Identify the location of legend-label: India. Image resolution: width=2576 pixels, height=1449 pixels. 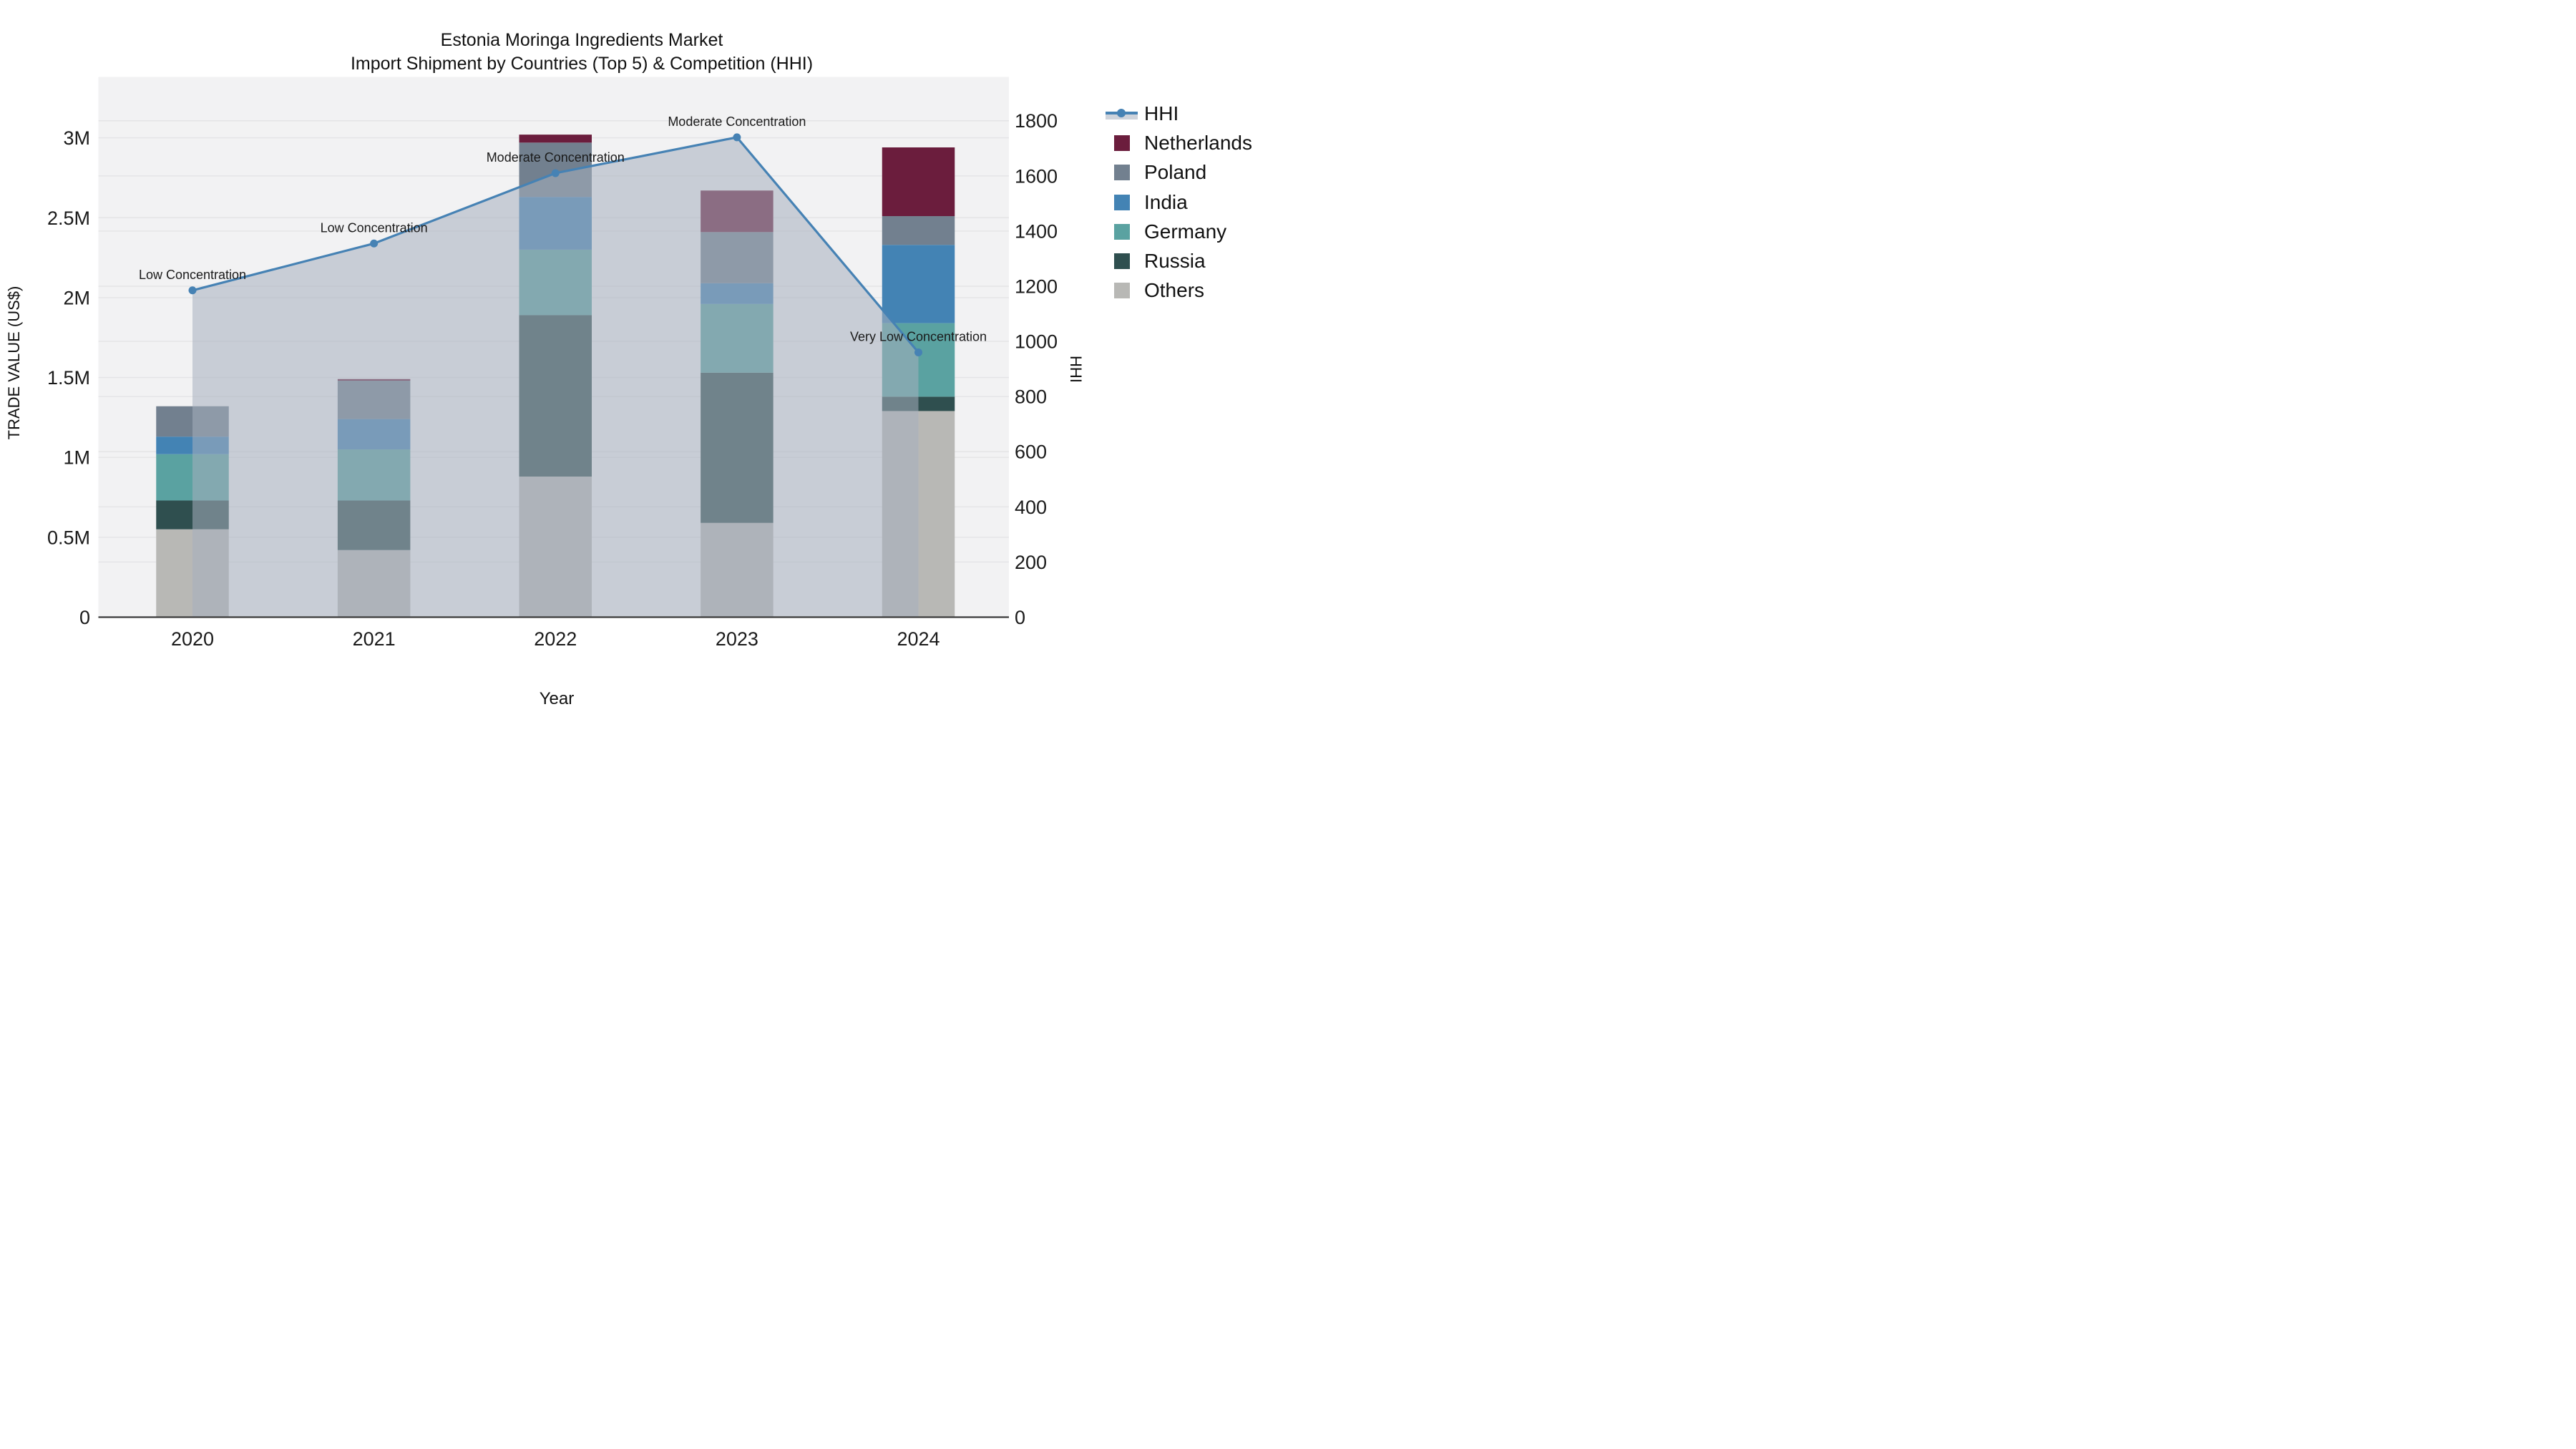
(1166, 201).